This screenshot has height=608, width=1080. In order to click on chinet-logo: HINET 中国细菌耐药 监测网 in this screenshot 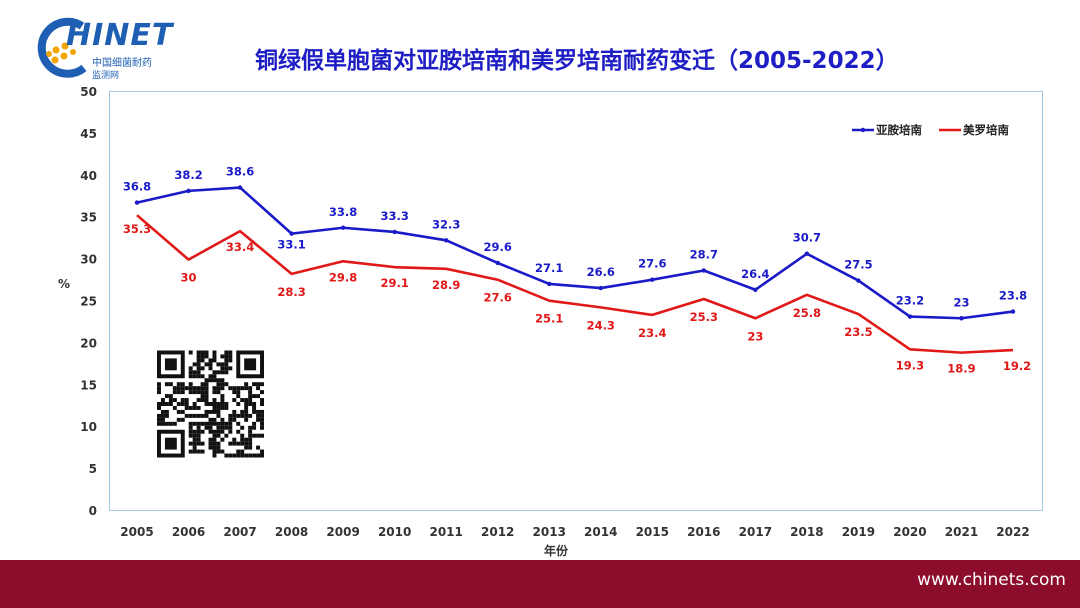, I will do `click(114, 48)`.